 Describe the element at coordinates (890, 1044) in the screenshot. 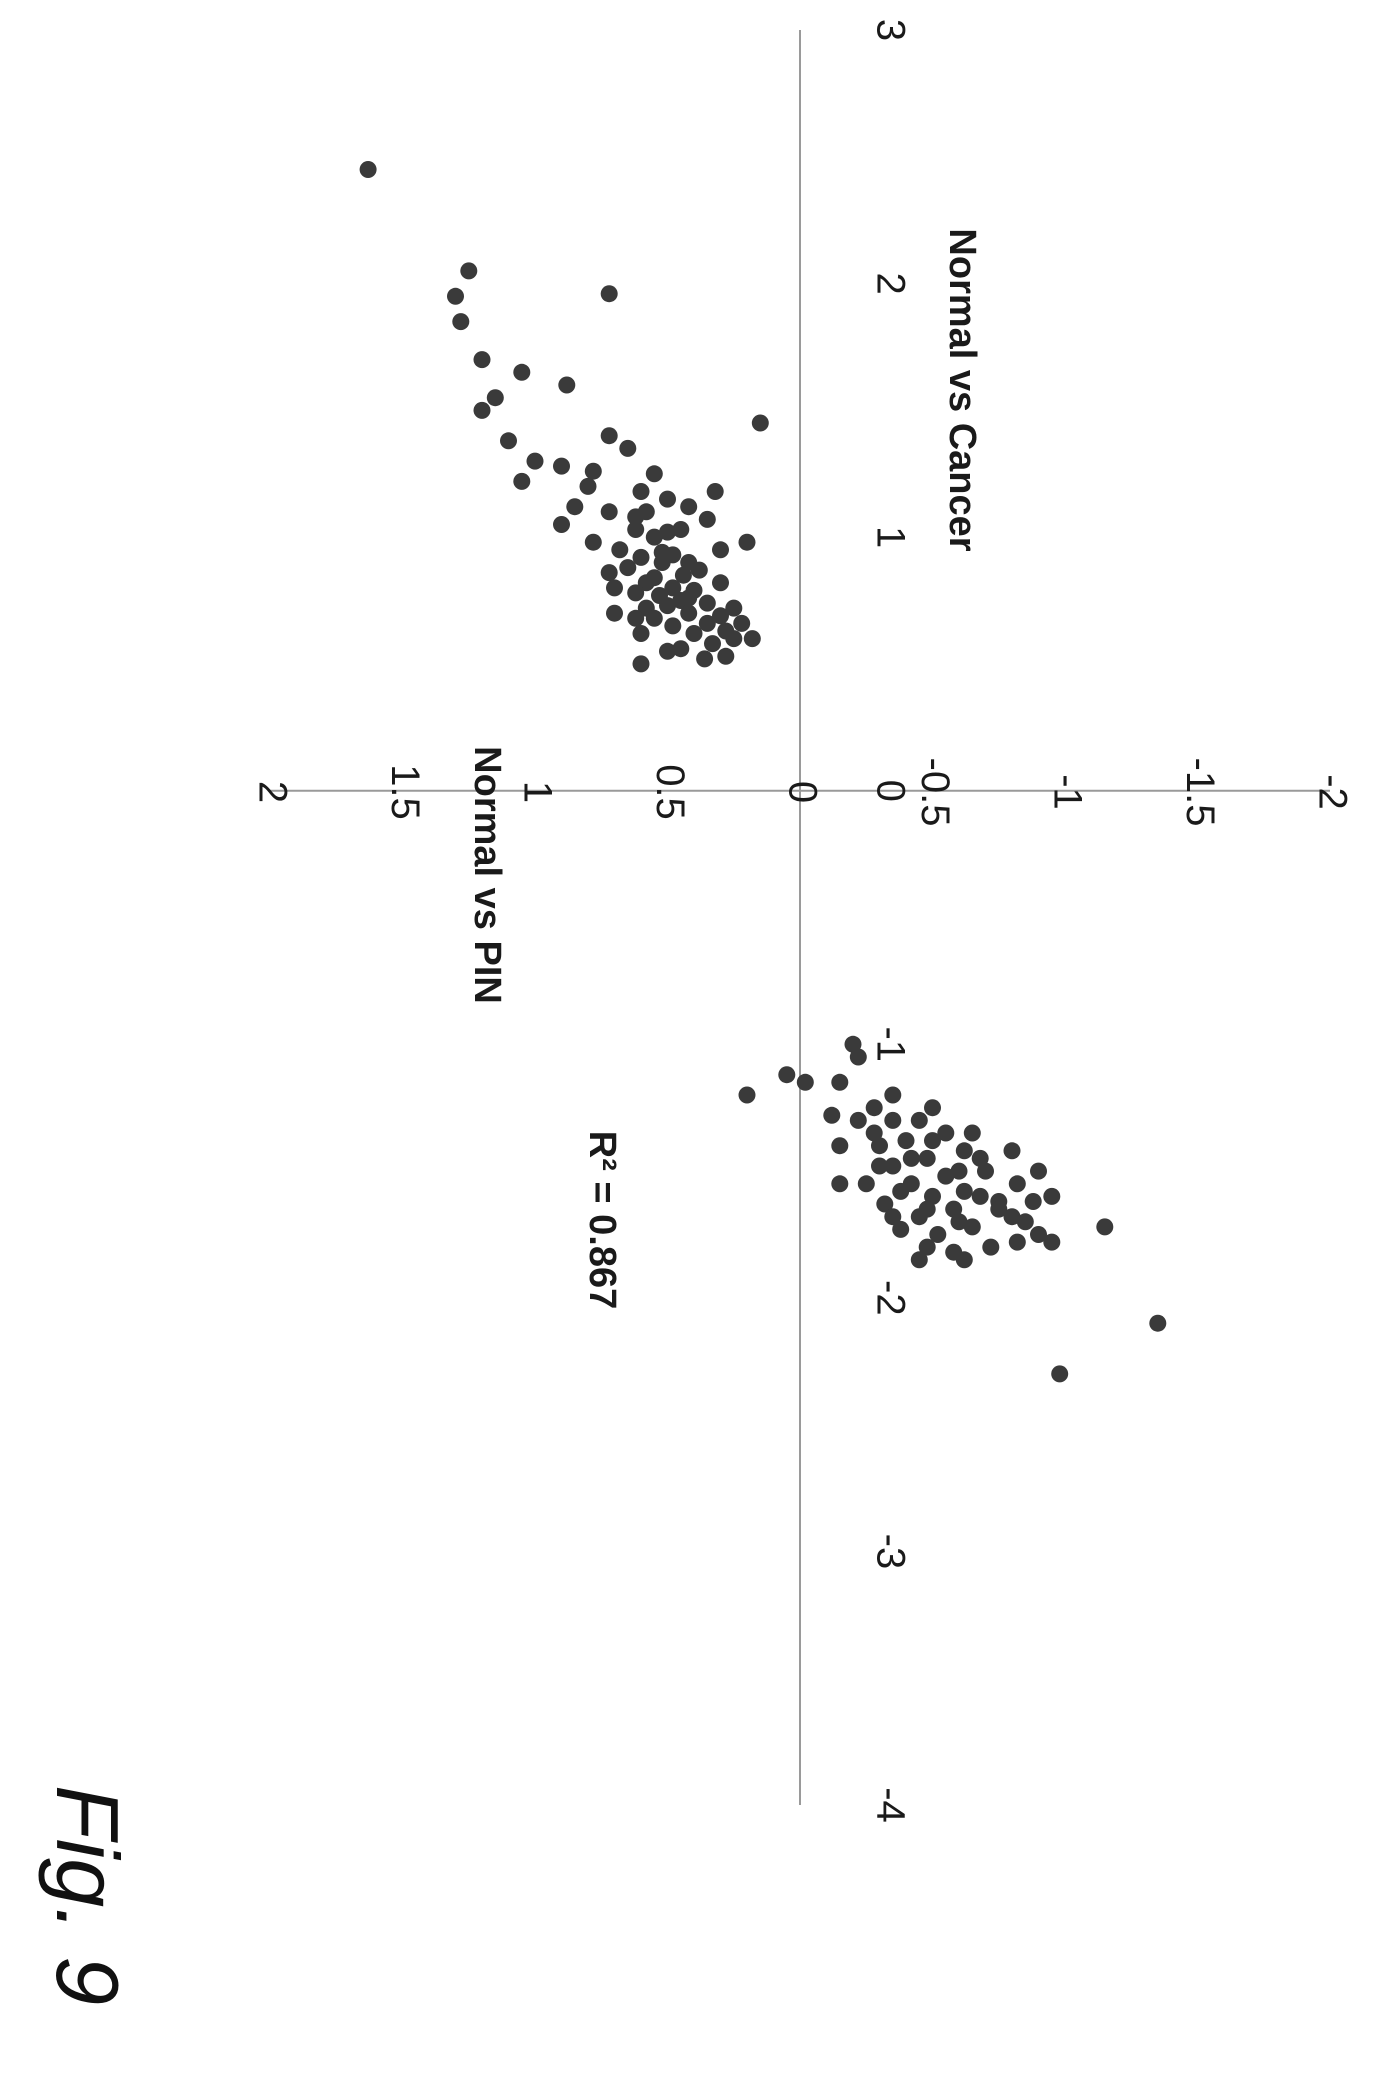

I see `x-tick-label: -1` at that location.